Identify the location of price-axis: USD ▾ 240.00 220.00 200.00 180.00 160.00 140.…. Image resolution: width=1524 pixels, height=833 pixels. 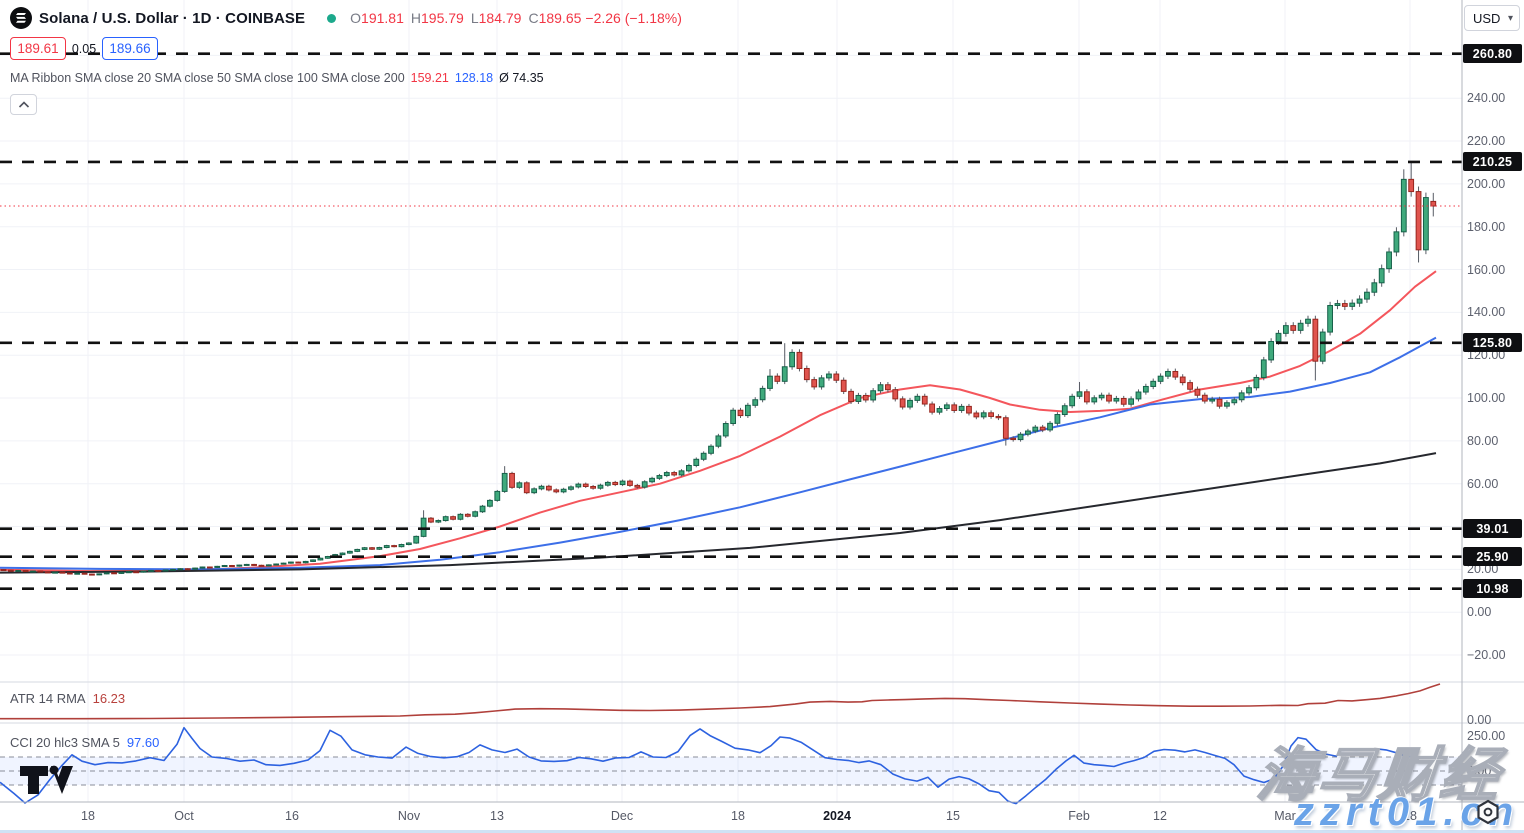
(1493, 416).